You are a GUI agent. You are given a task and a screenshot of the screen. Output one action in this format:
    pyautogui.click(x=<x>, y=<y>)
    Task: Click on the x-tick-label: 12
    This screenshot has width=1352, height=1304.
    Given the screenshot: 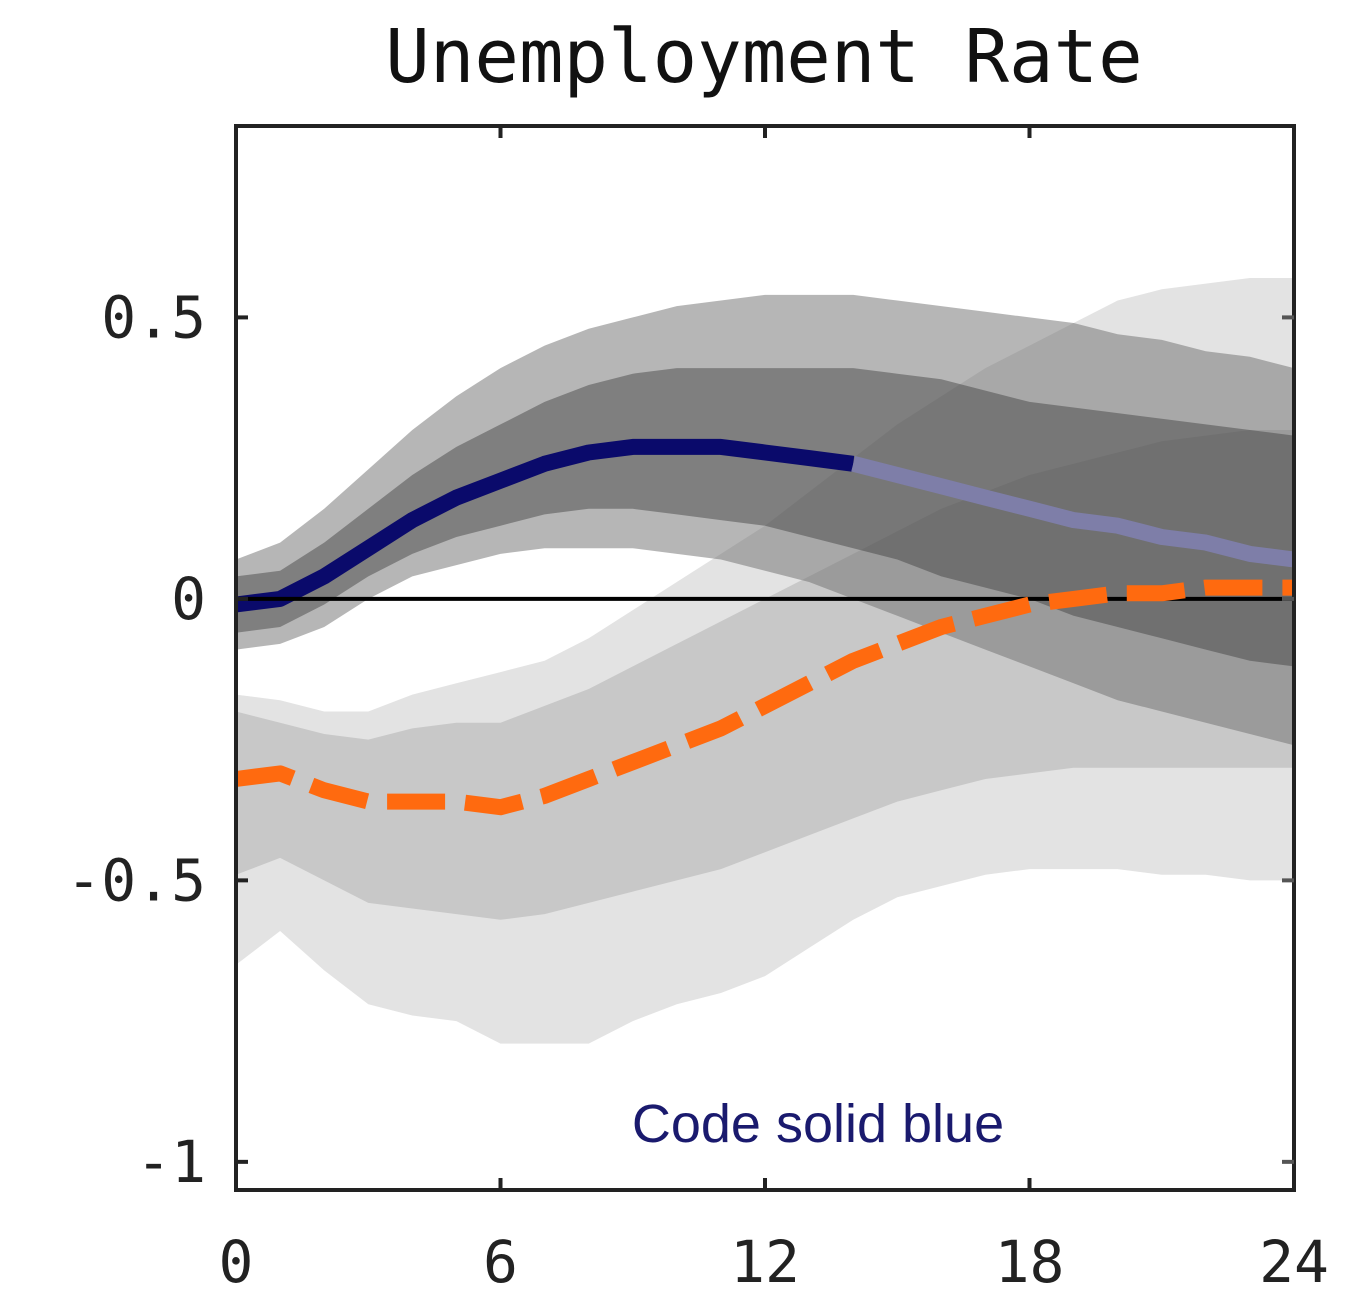 What is the action you would take?
    pyautogui.click(x=765, y=1262)
    